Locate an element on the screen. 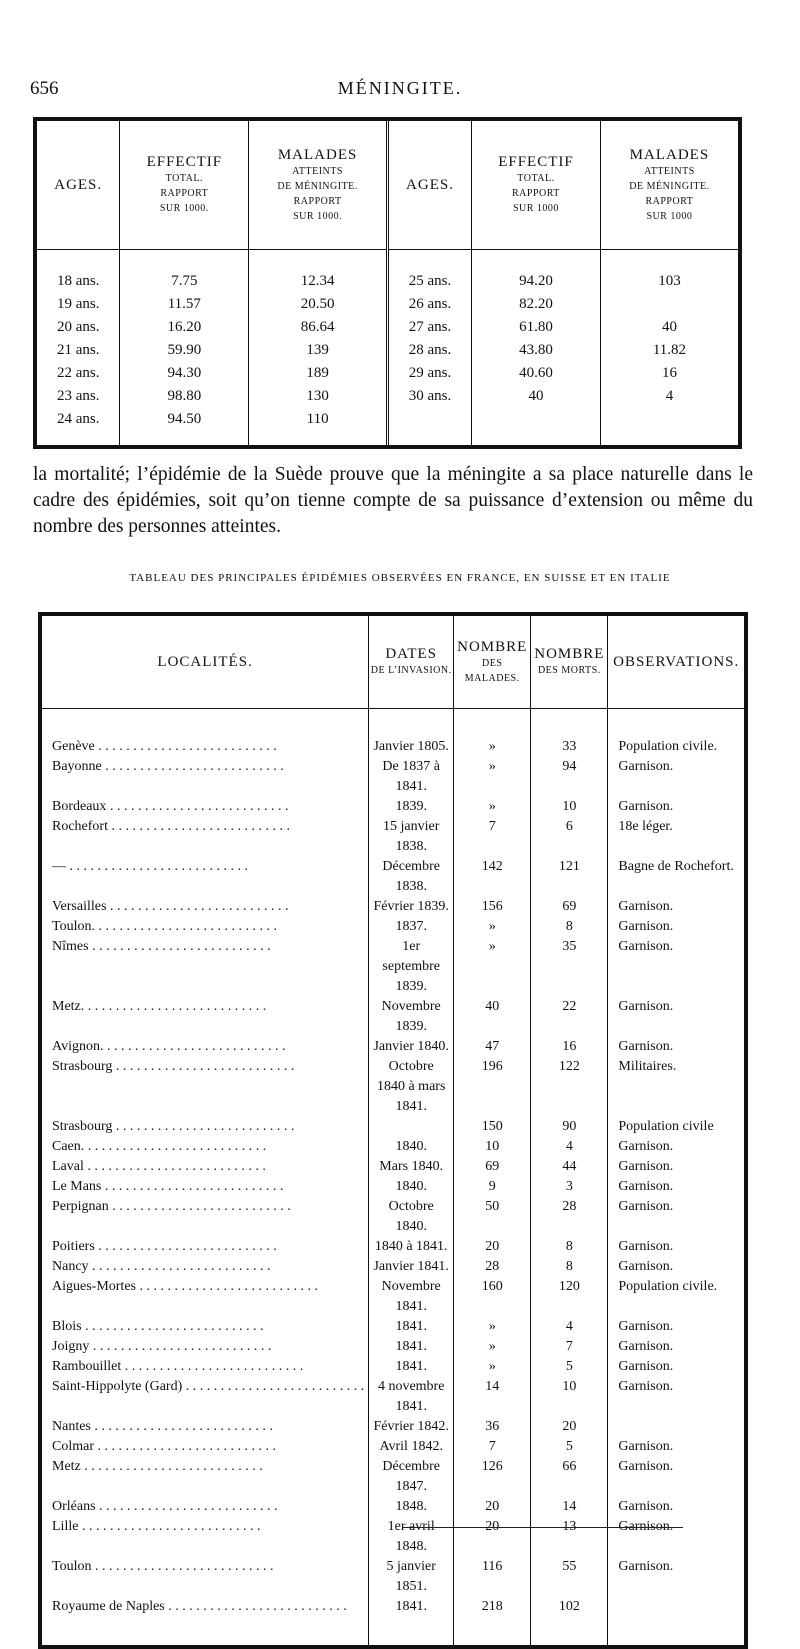 The image size is (800, 1649). table-cell: 40.60 is located at coordinates (536, 373).